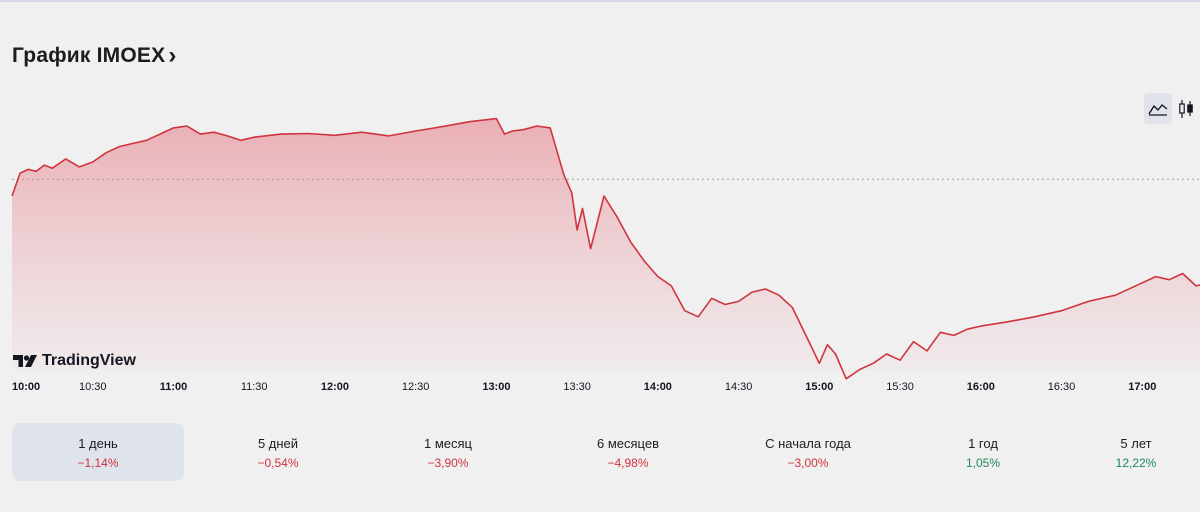  I want to click on time-axis-tick: 11:30, so click(254, 387).